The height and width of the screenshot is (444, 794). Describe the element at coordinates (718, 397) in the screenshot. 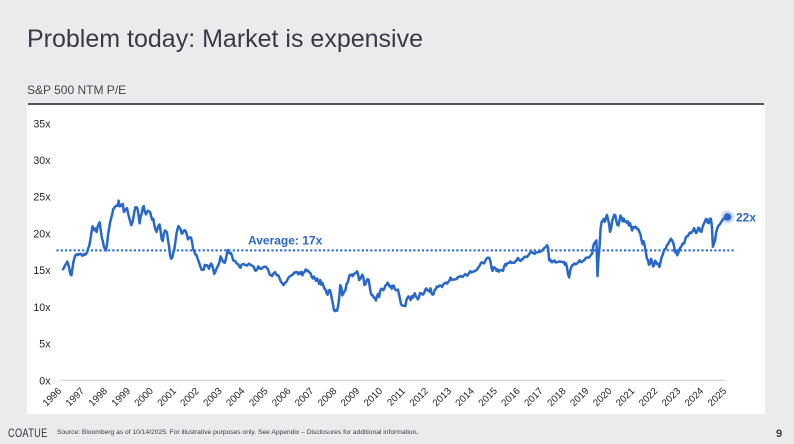

I see `svg-text: 2025` at that location.